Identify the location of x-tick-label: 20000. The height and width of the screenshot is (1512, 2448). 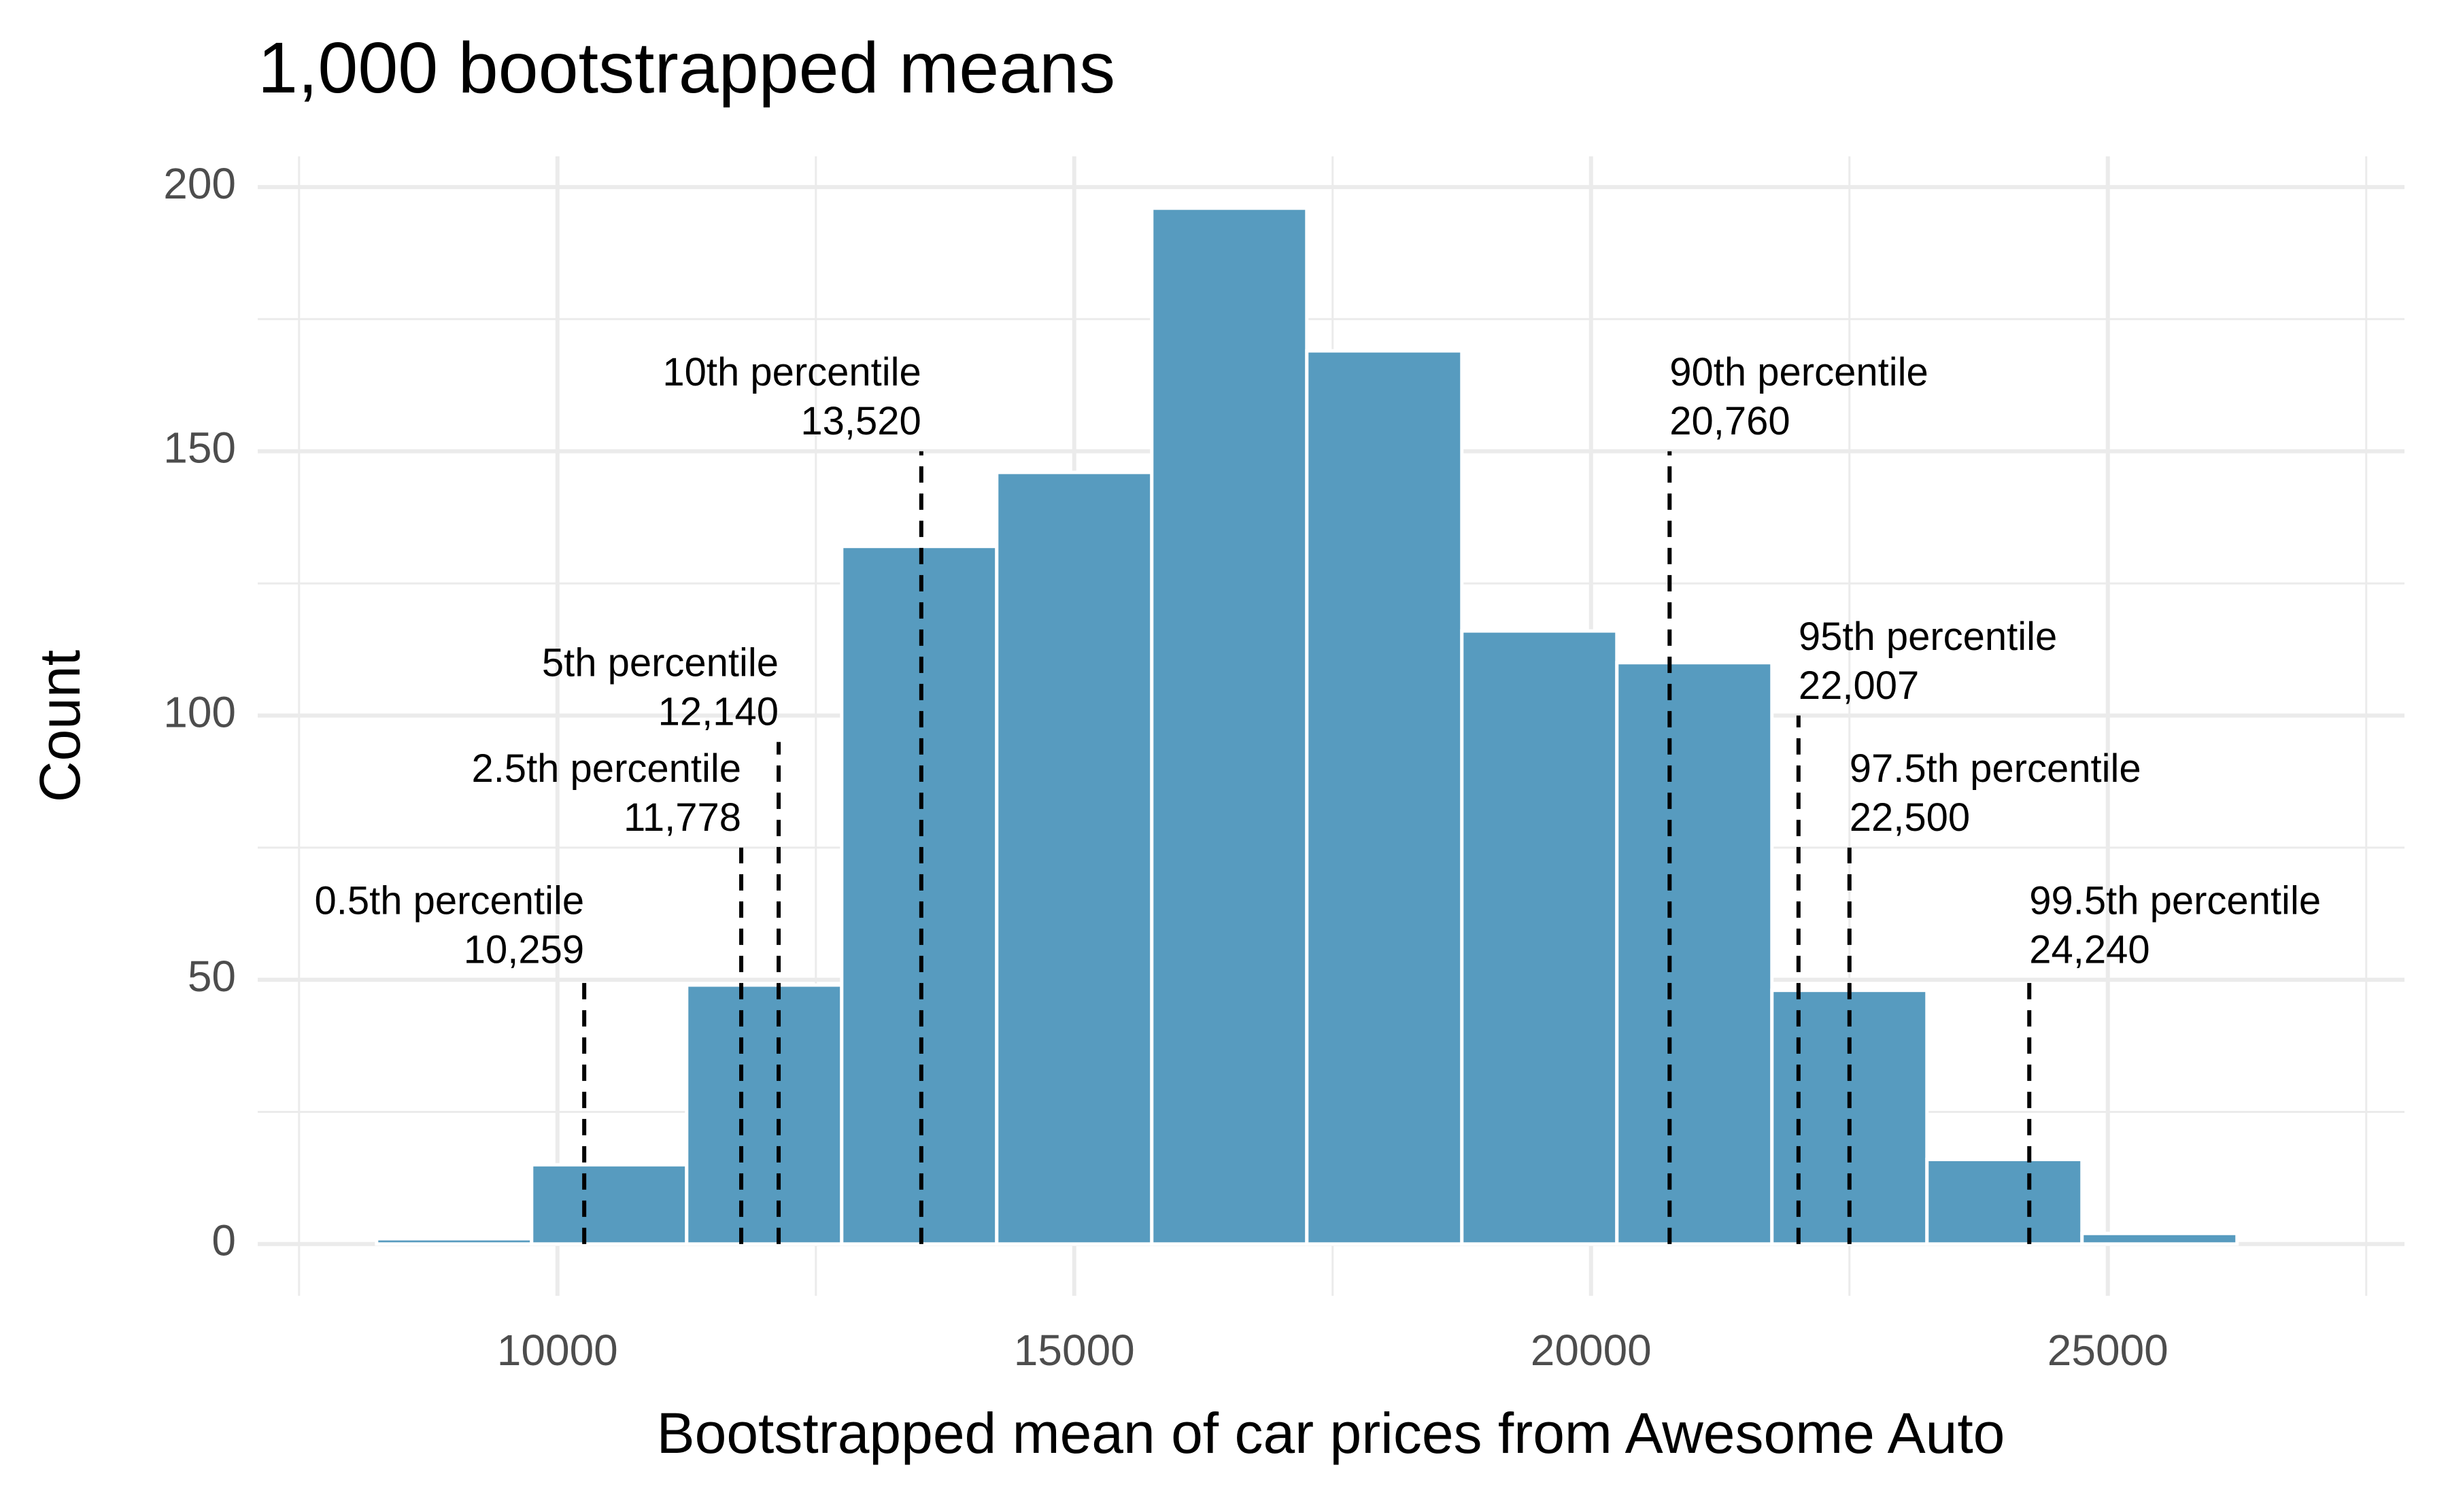
(1592, 1350).